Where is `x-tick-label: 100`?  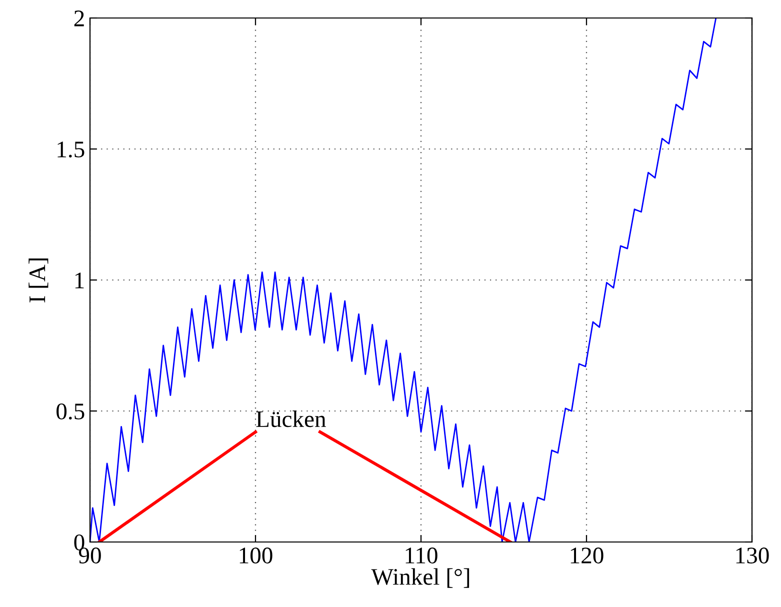
x-tick-label: 100 is located at coordinates (256, 556).